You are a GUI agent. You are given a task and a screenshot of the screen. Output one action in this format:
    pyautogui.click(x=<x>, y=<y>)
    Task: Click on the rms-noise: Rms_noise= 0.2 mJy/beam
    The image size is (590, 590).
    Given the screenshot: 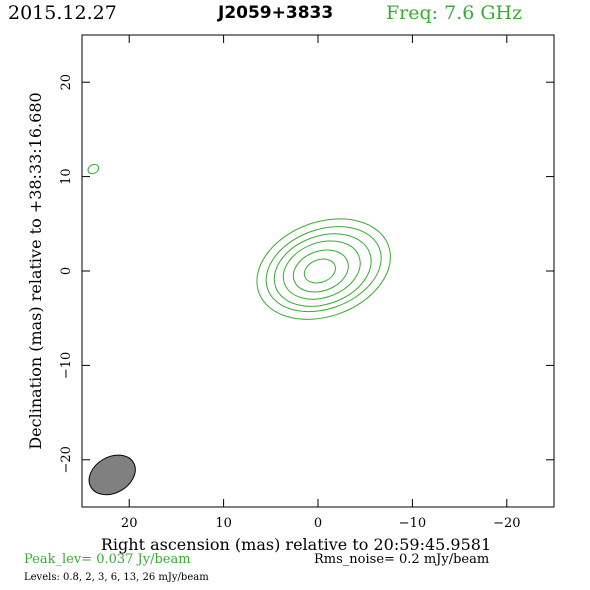 What is the action you would take?
    pyautogui.click(x=402, y=559)
    